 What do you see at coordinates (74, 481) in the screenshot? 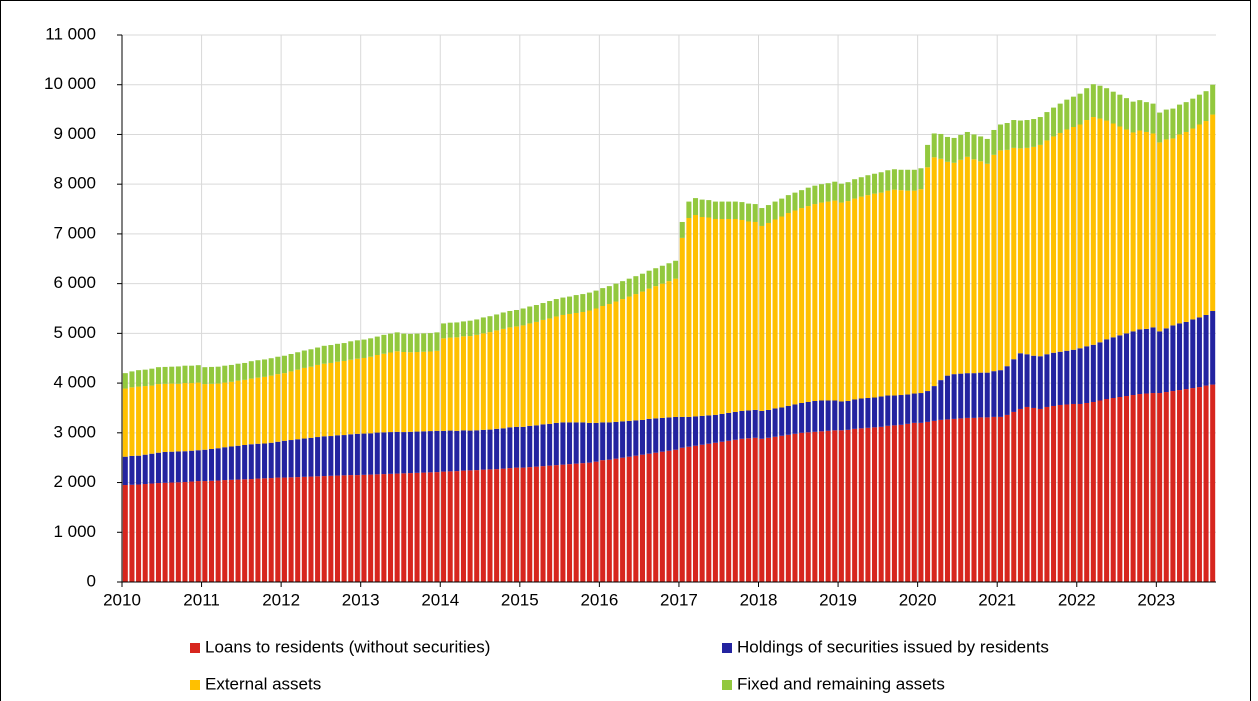
I see `y-tick-label: 2 000` at bounding box center [74, 481].